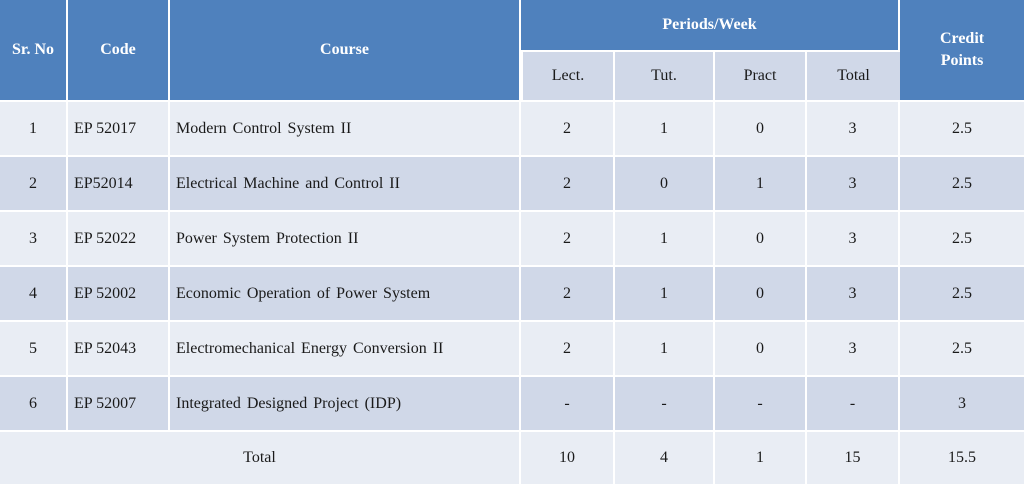  I want to click on cell-course: Economic Operation of Power System, so click(345, 294).